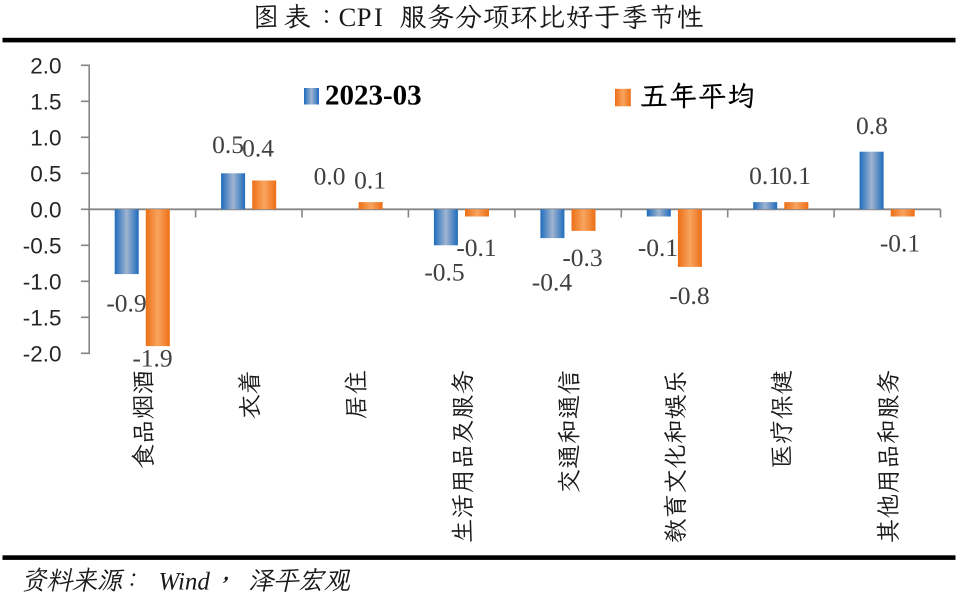 This screenshot has width=960, height=597. I want to click on svg-text: 0.8, so click(872, 125).